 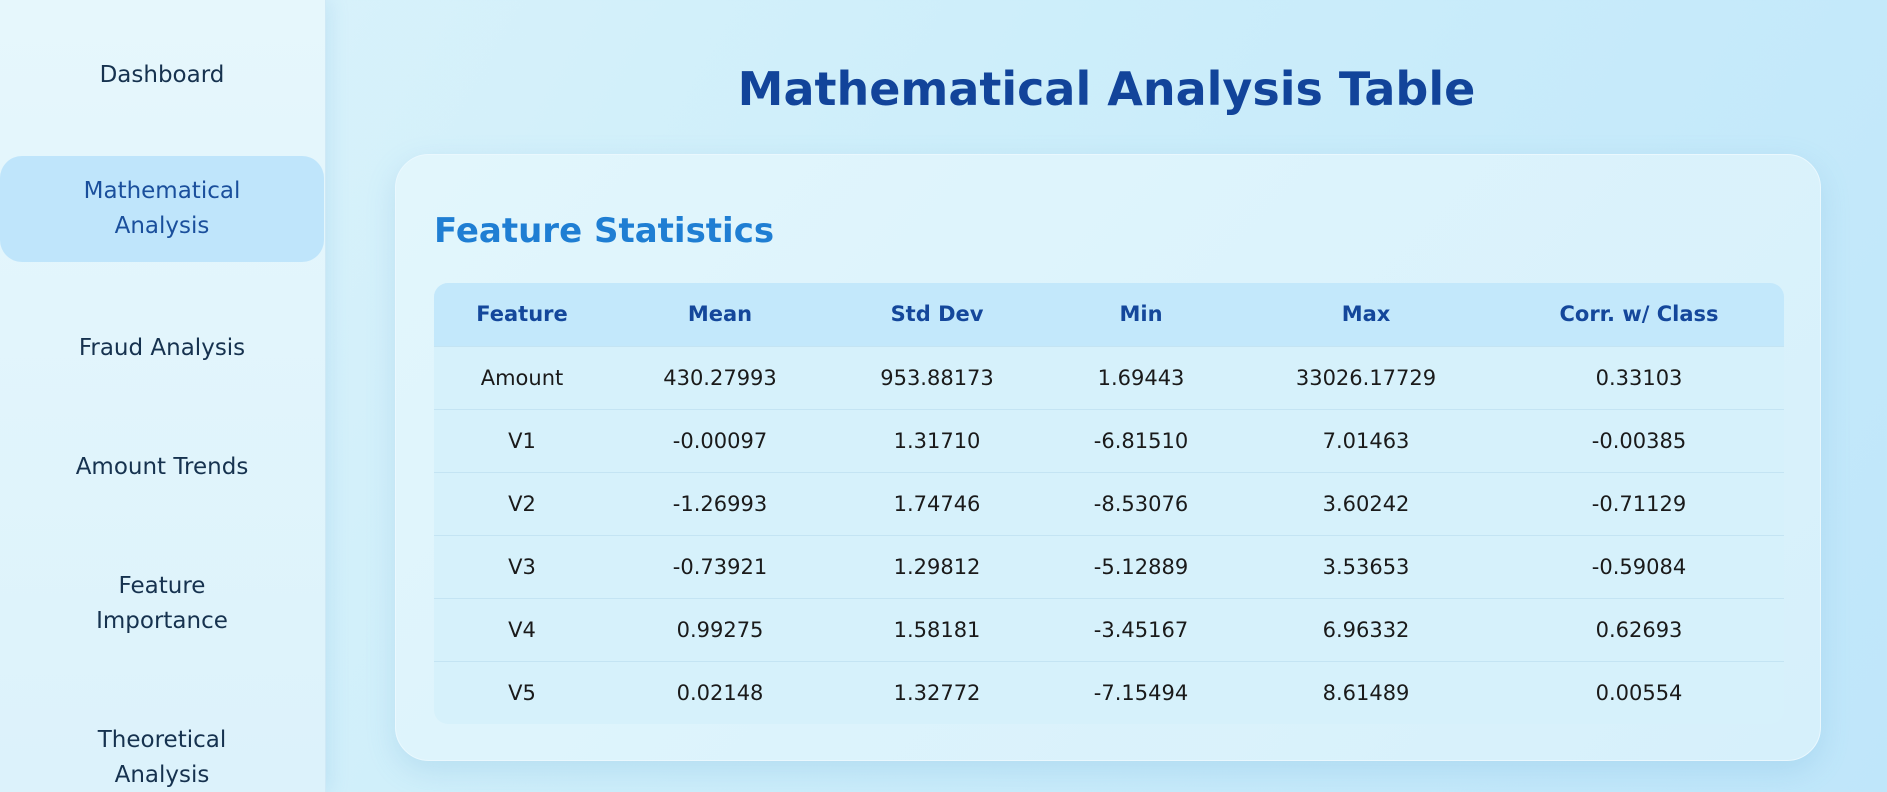 What do you see at coordinates (937, 377) in the screenshot?
I see `table-cell: 953.88173` at bounding box center [937, 377].